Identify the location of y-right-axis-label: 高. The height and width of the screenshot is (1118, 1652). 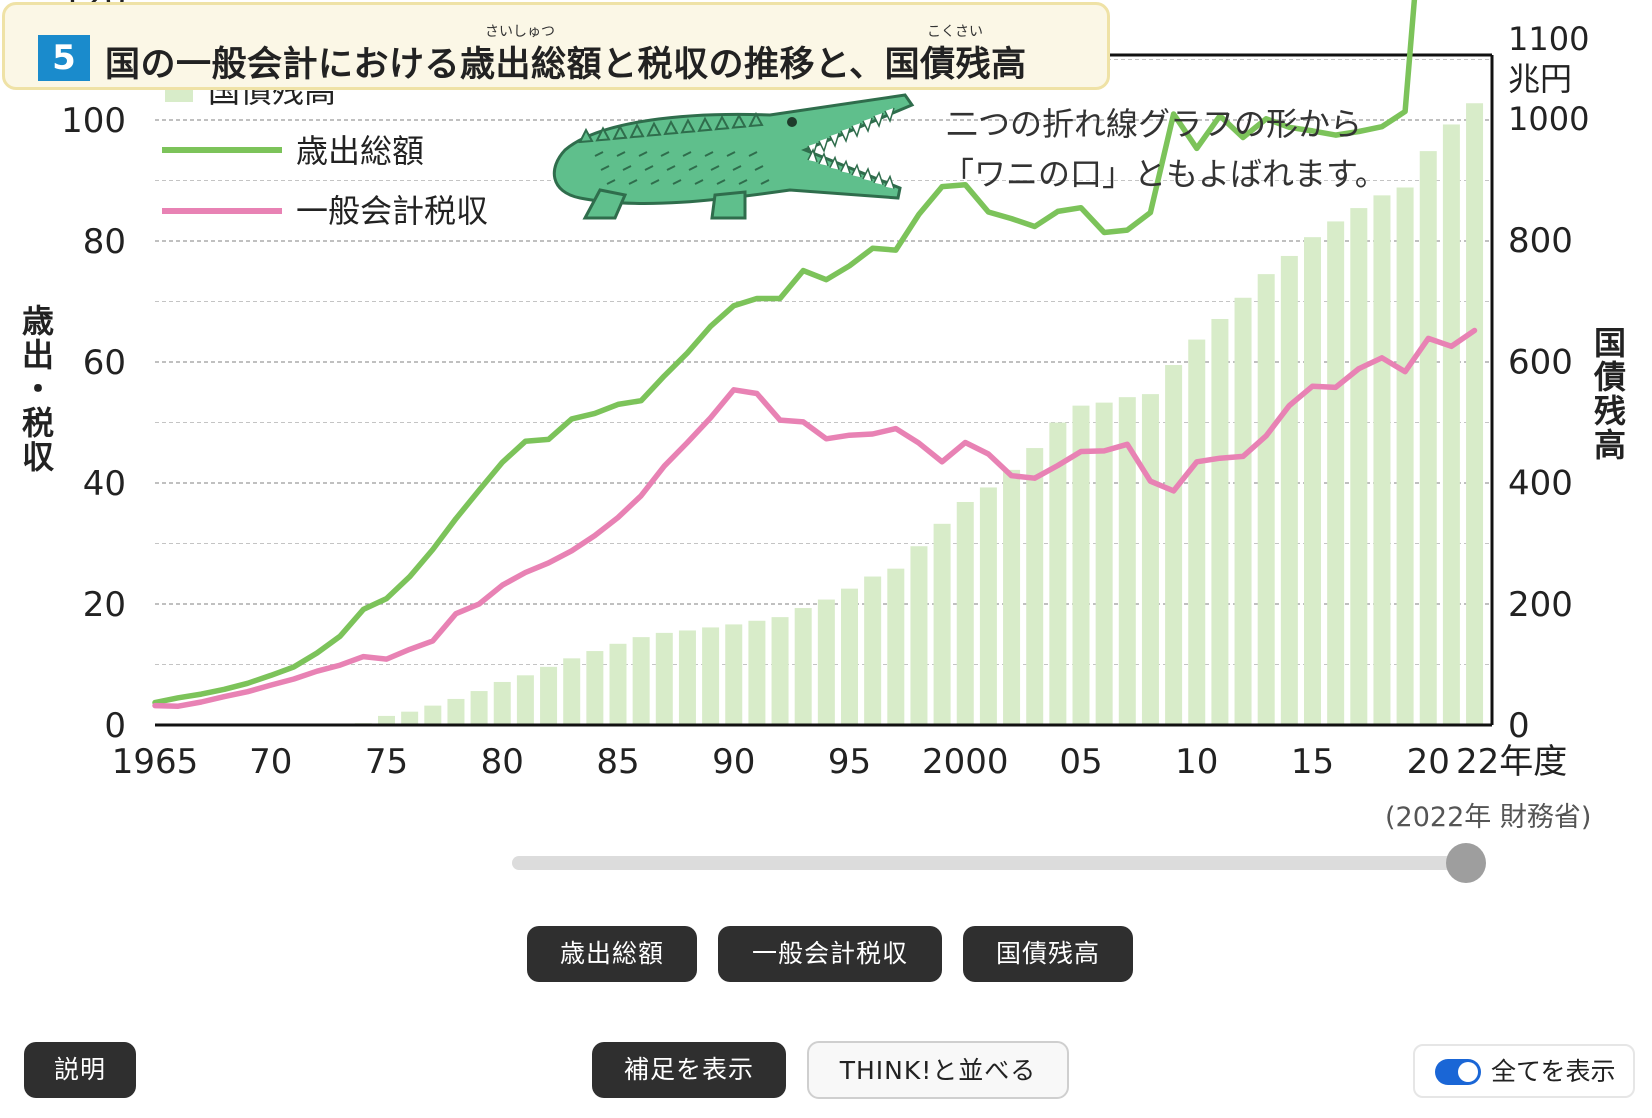
(1610, 445).